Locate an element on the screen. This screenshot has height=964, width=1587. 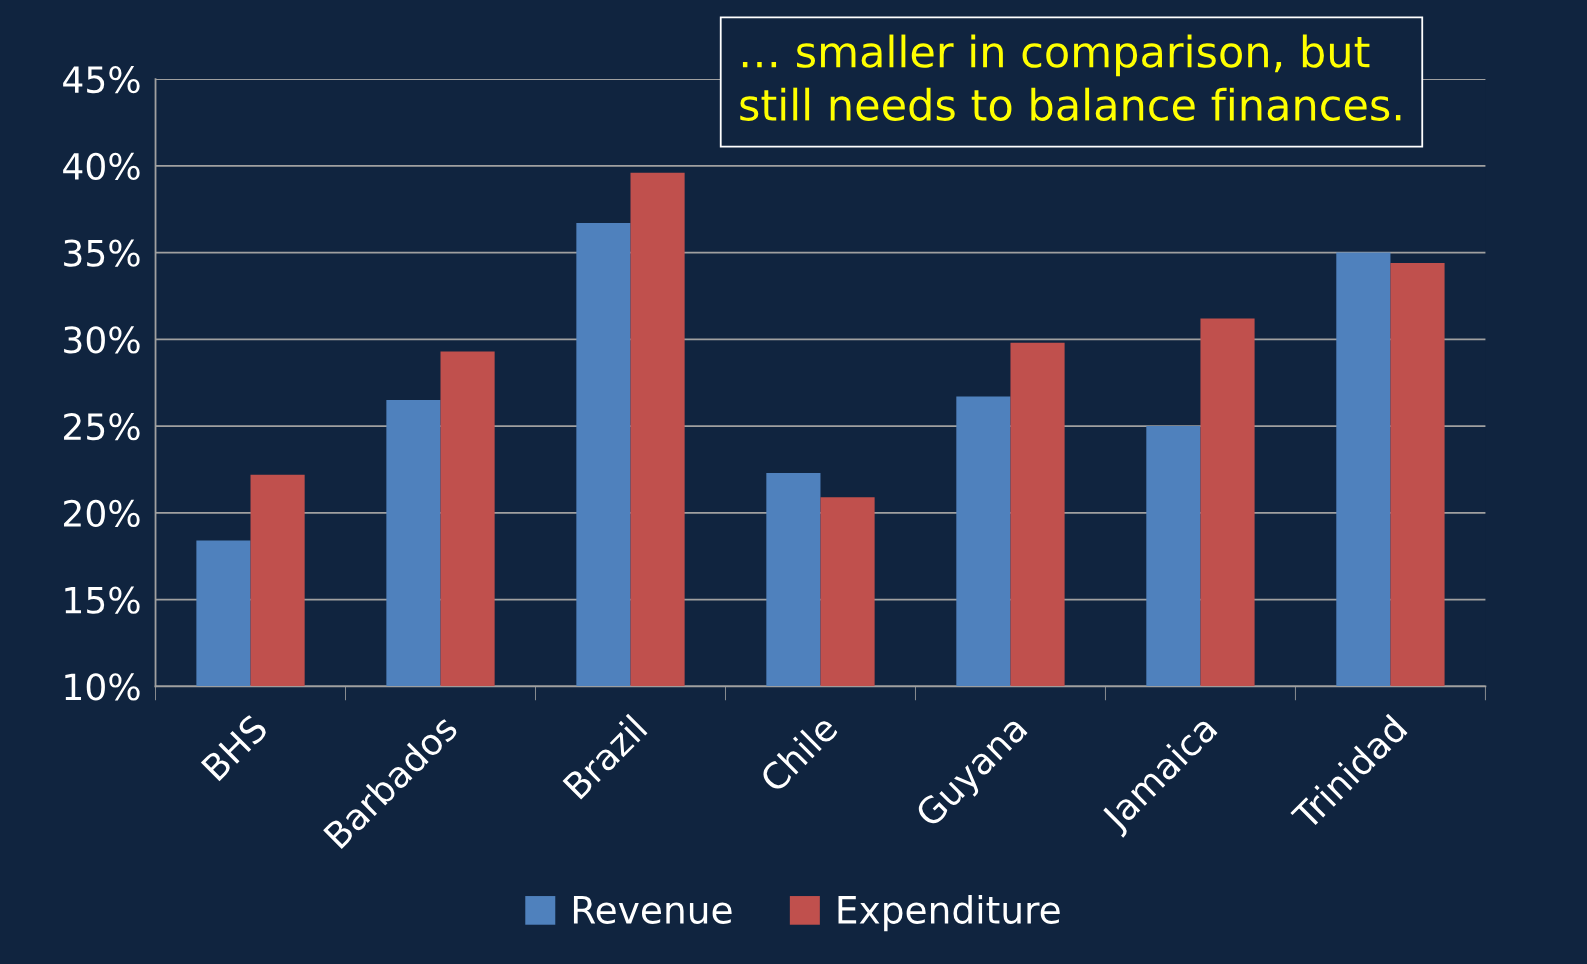
y-tick-label: 35% is located at coordinates (102, 253).